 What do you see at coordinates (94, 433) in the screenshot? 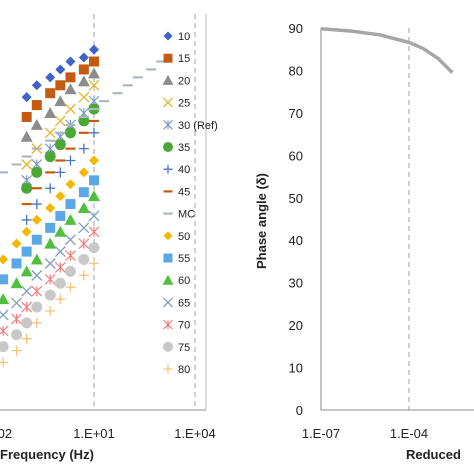
I see `left-x-tick-label: 1.E+01` at bounding box center [94, 433].